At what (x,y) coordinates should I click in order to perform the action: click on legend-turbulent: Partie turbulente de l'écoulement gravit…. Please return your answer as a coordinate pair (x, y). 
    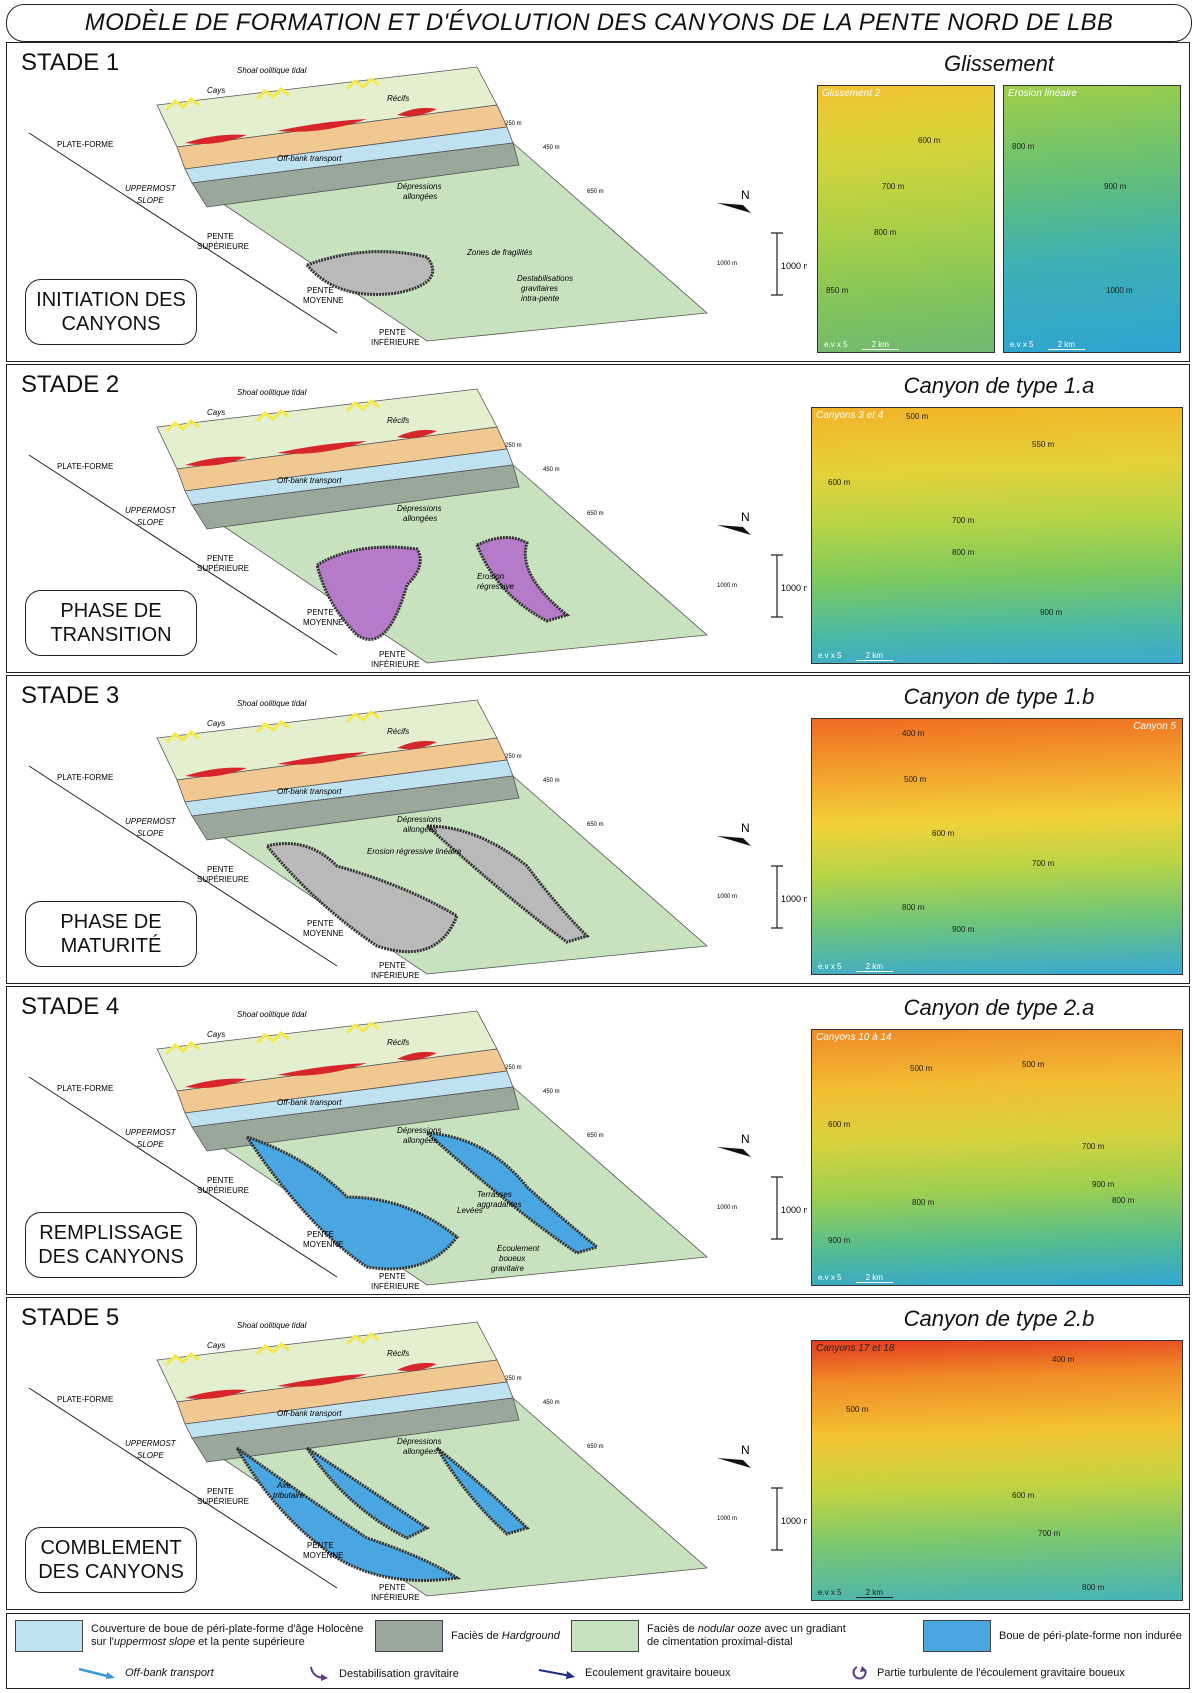
    Looking at the image, I should click on (988, 1673).